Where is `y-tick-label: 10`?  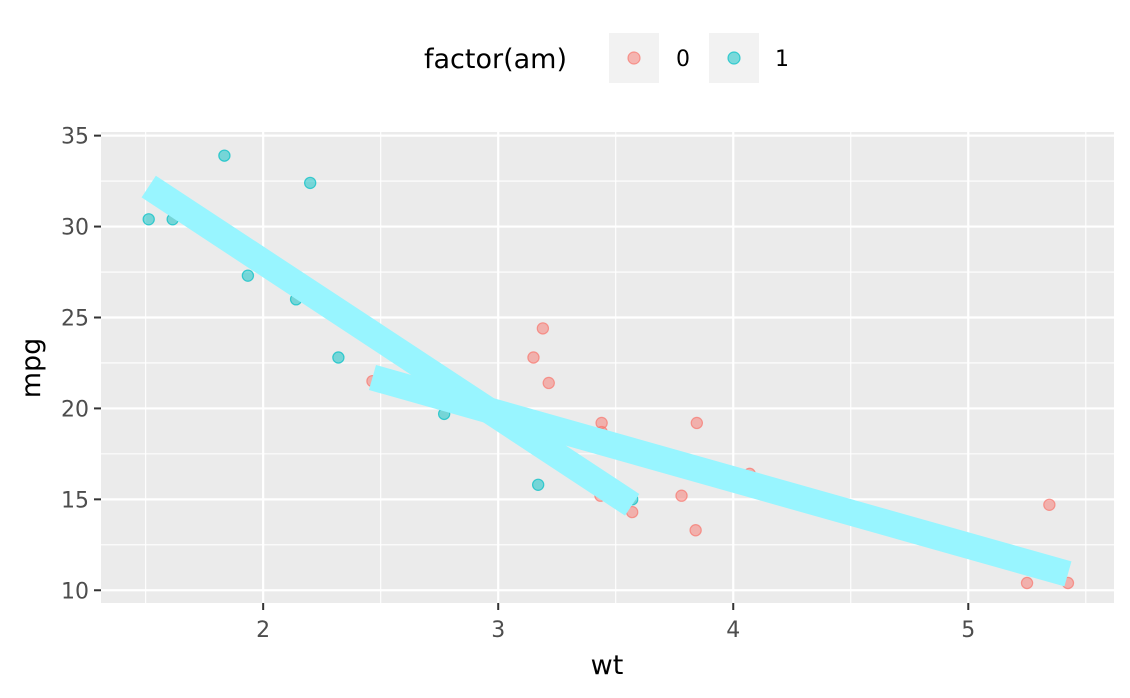
y-tick-label: 10 is located at coordinates (75, 591).